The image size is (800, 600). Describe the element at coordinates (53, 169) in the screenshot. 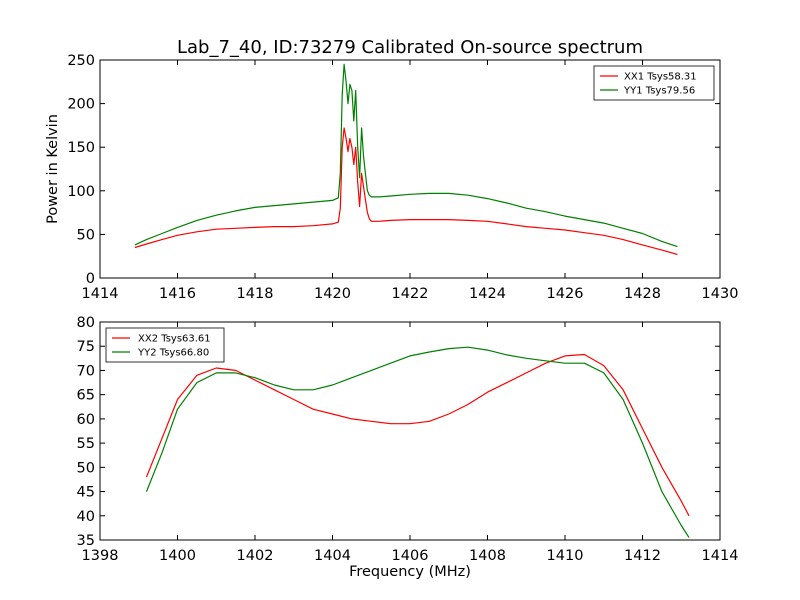

I see `y-axis-label: Power in Kelvin` at that location.